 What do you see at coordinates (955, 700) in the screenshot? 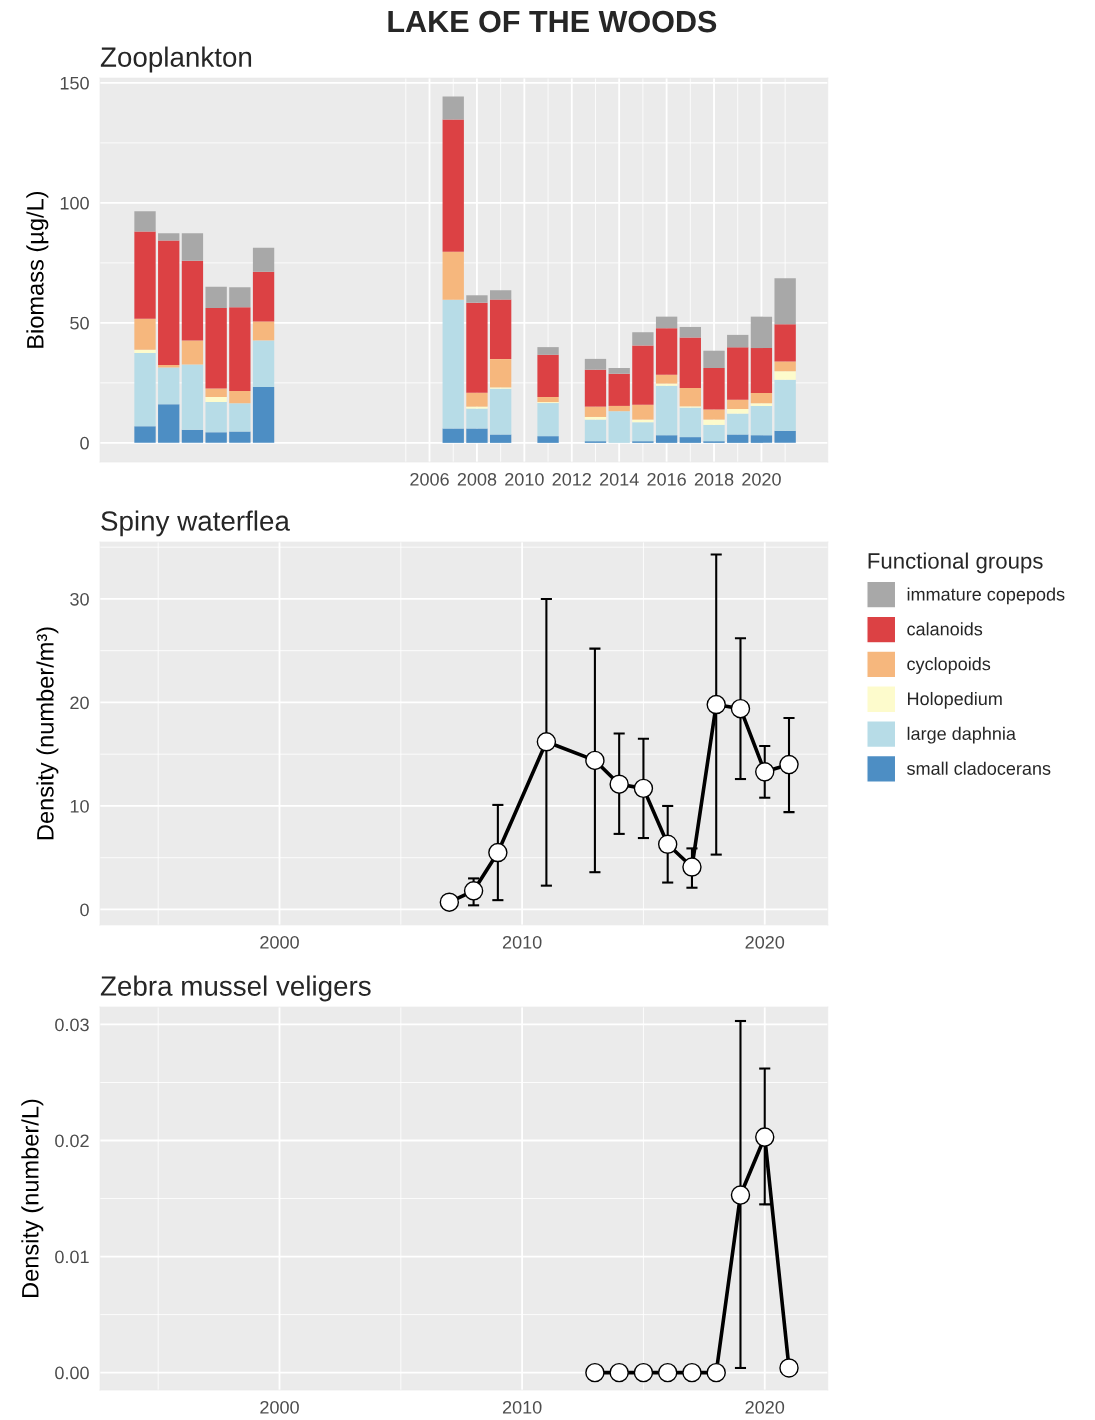
I see `legend-label: Holopedium` at bounding box center [955, 700].